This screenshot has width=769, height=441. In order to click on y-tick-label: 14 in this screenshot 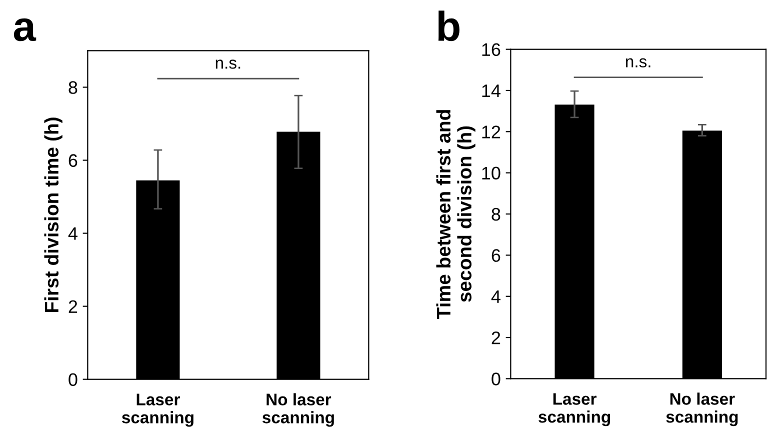, I will do `click(491, 91)`.